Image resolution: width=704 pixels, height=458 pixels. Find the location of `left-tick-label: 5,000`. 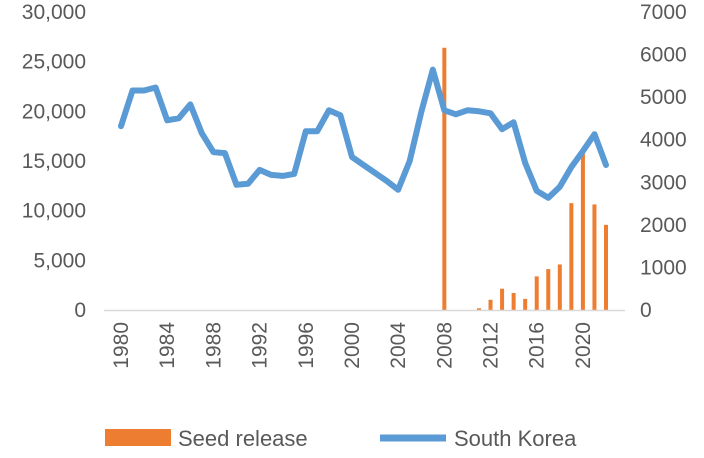

left-tick-label: 5,000 is located at coordinates (59, 260).